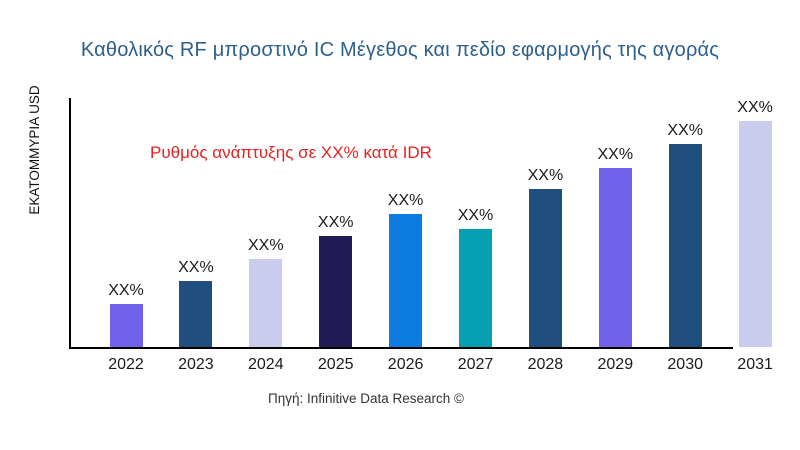 This screenshot has height=450, width=800. I want to click on bar-value-label-2022: XX%, so click(126, 291).